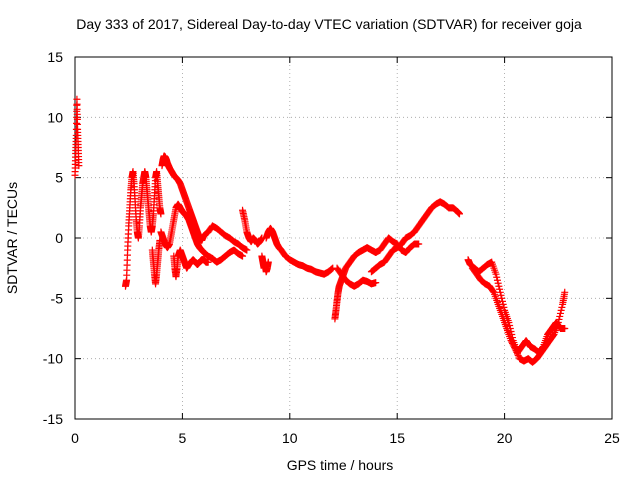 This screenshot has width=640, height=480. What do you see at coordinates (55, 57) in the screenshot?
I see `y-tick-label: 15` at bounding box center [55, 57].